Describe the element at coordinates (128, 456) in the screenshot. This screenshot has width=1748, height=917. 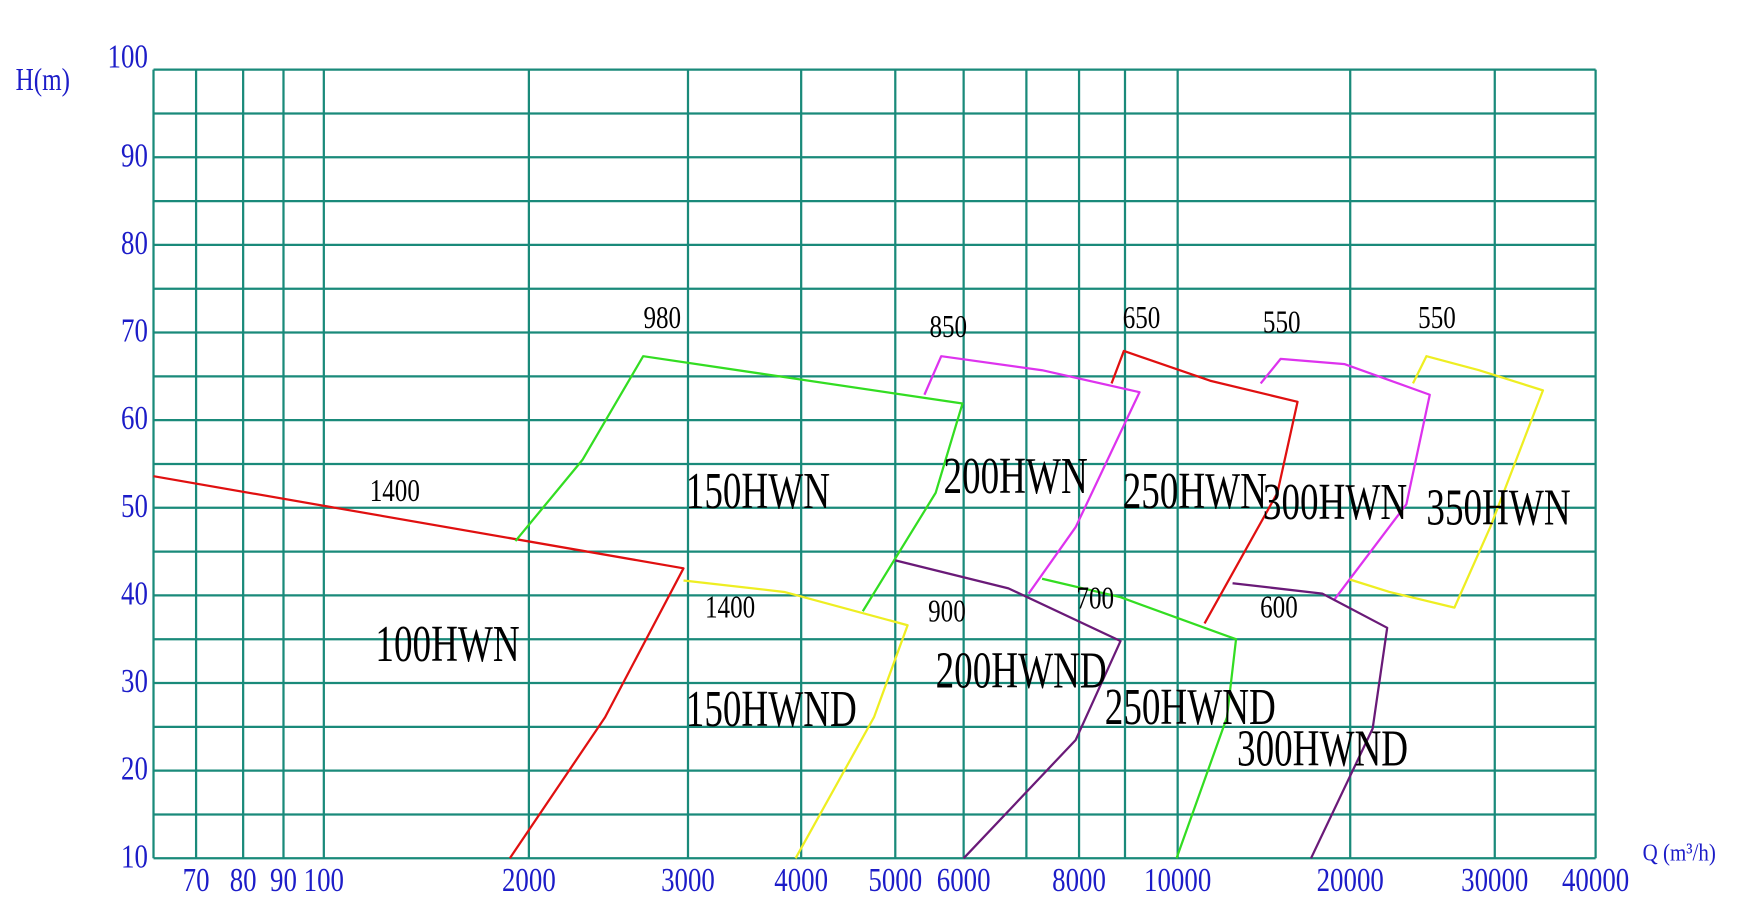
I see `y-axis-ticks: 100 90 80 70 60 50 40 30 20 10` at that location.